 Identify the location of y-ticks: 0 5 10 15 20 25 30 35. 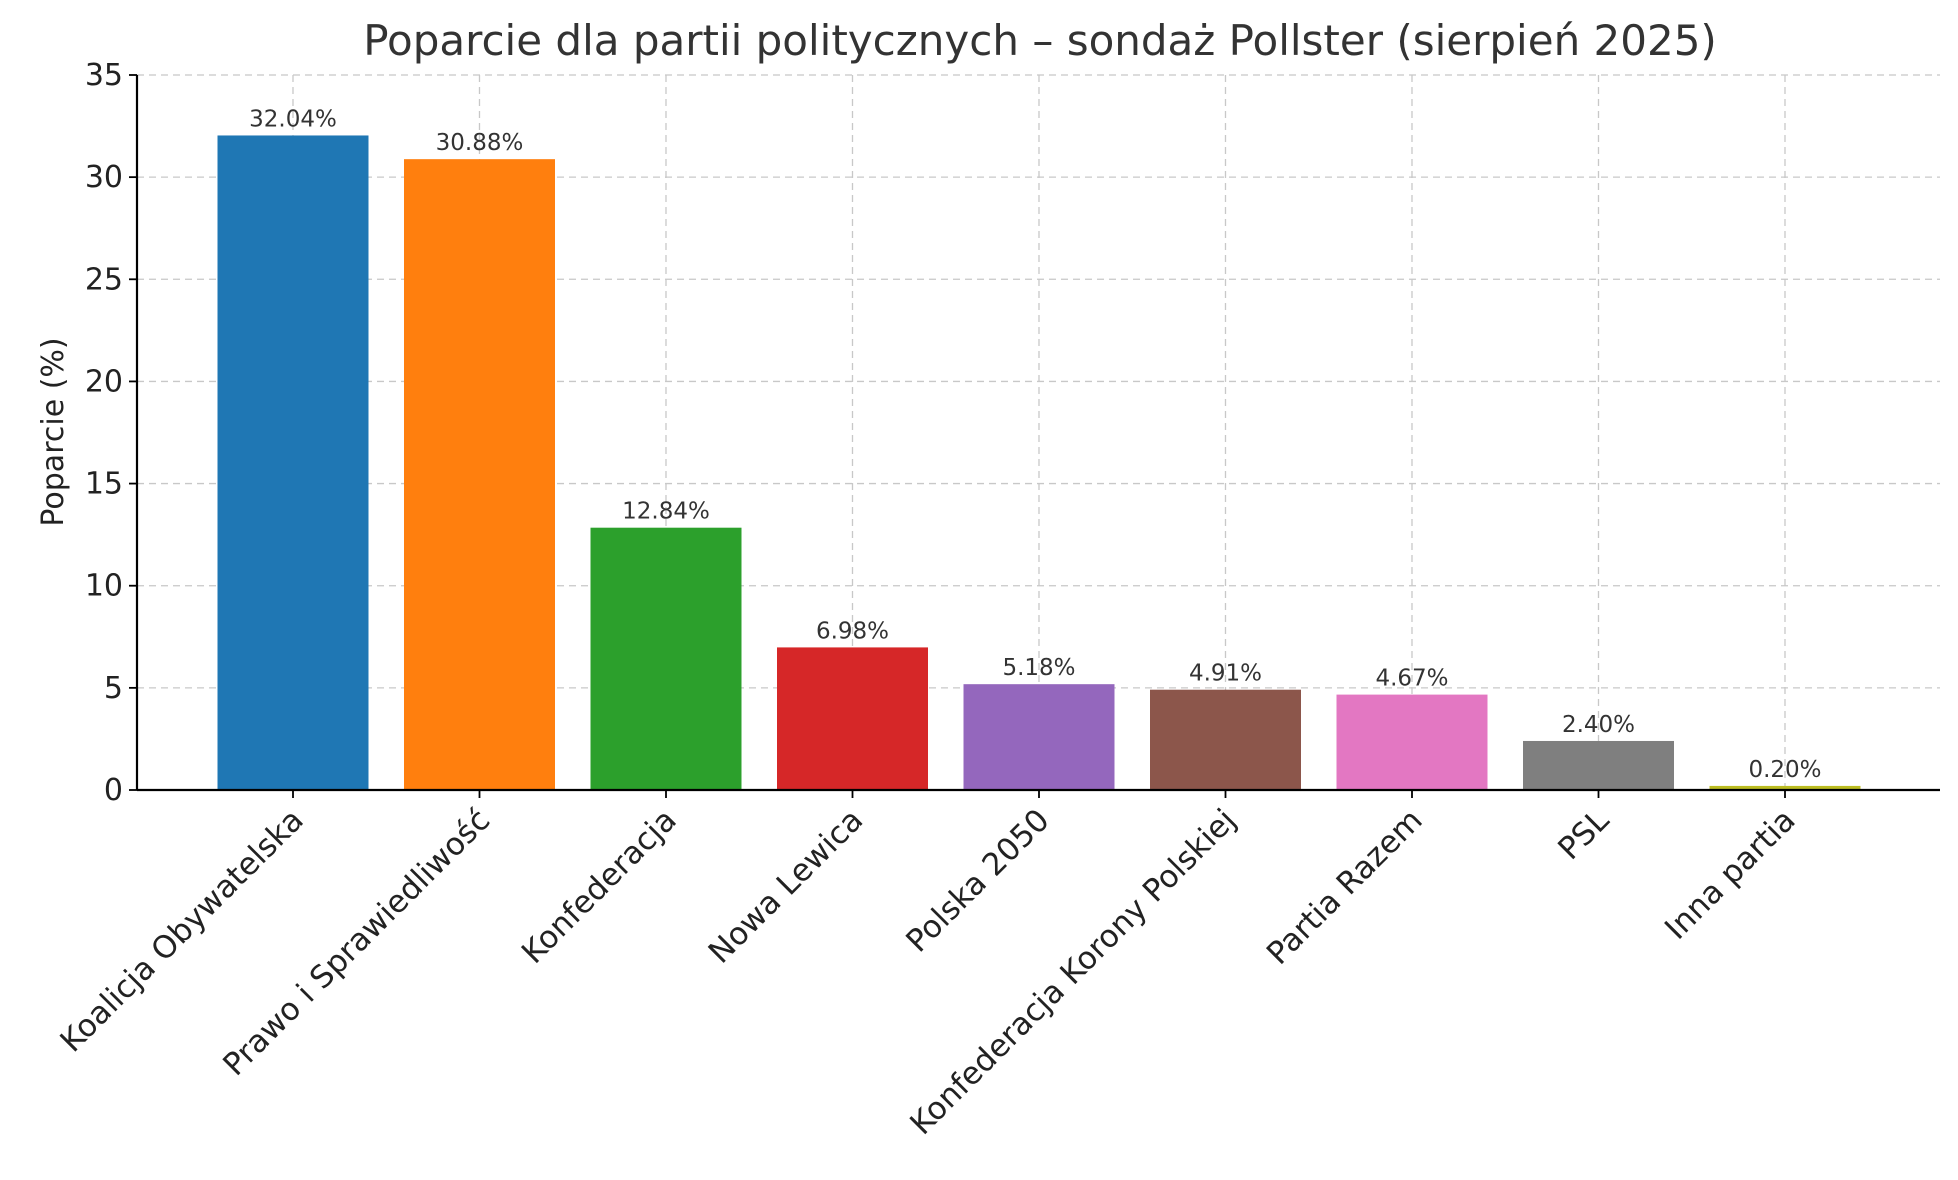
(111, 433).